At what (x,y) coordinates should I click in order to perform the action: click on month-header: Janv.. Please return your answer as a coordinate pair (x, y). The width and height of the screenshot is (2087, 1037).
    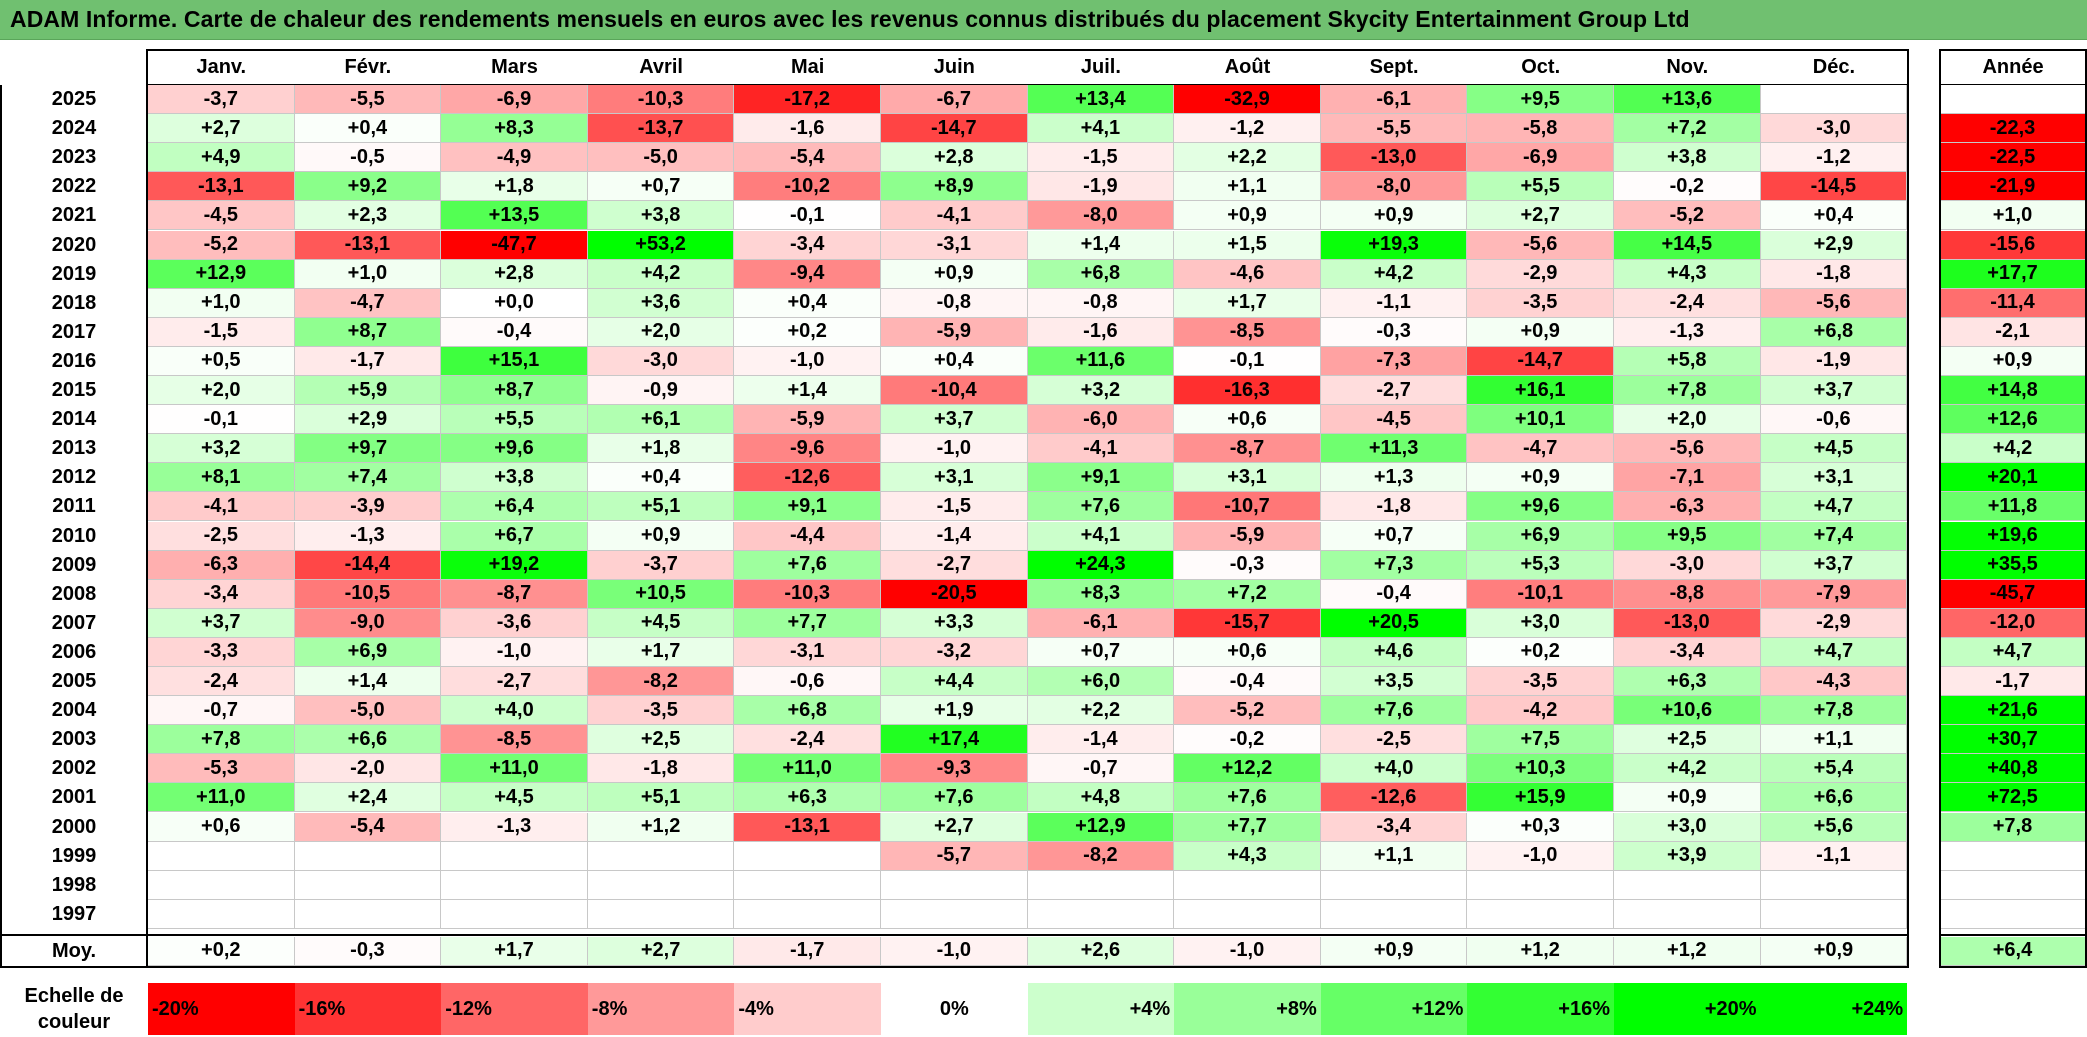
    Looking at the image, I should click on (221, 66).